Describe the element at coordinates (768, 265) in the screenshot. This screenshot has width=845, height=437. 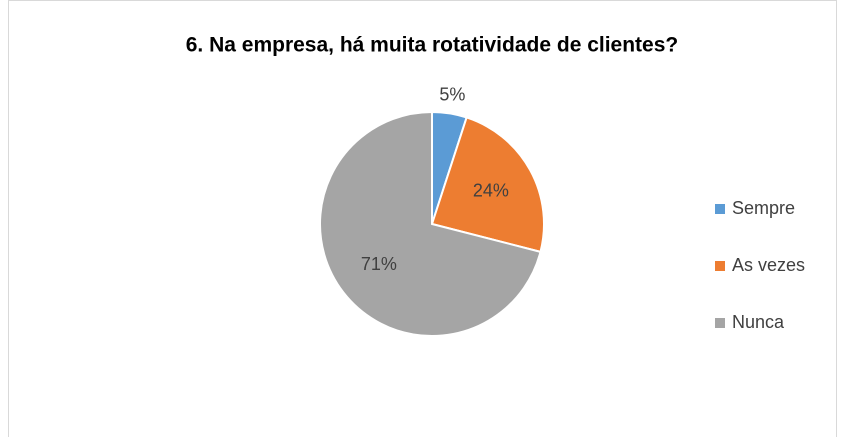
I see `legend-label: As vezes` at that location.